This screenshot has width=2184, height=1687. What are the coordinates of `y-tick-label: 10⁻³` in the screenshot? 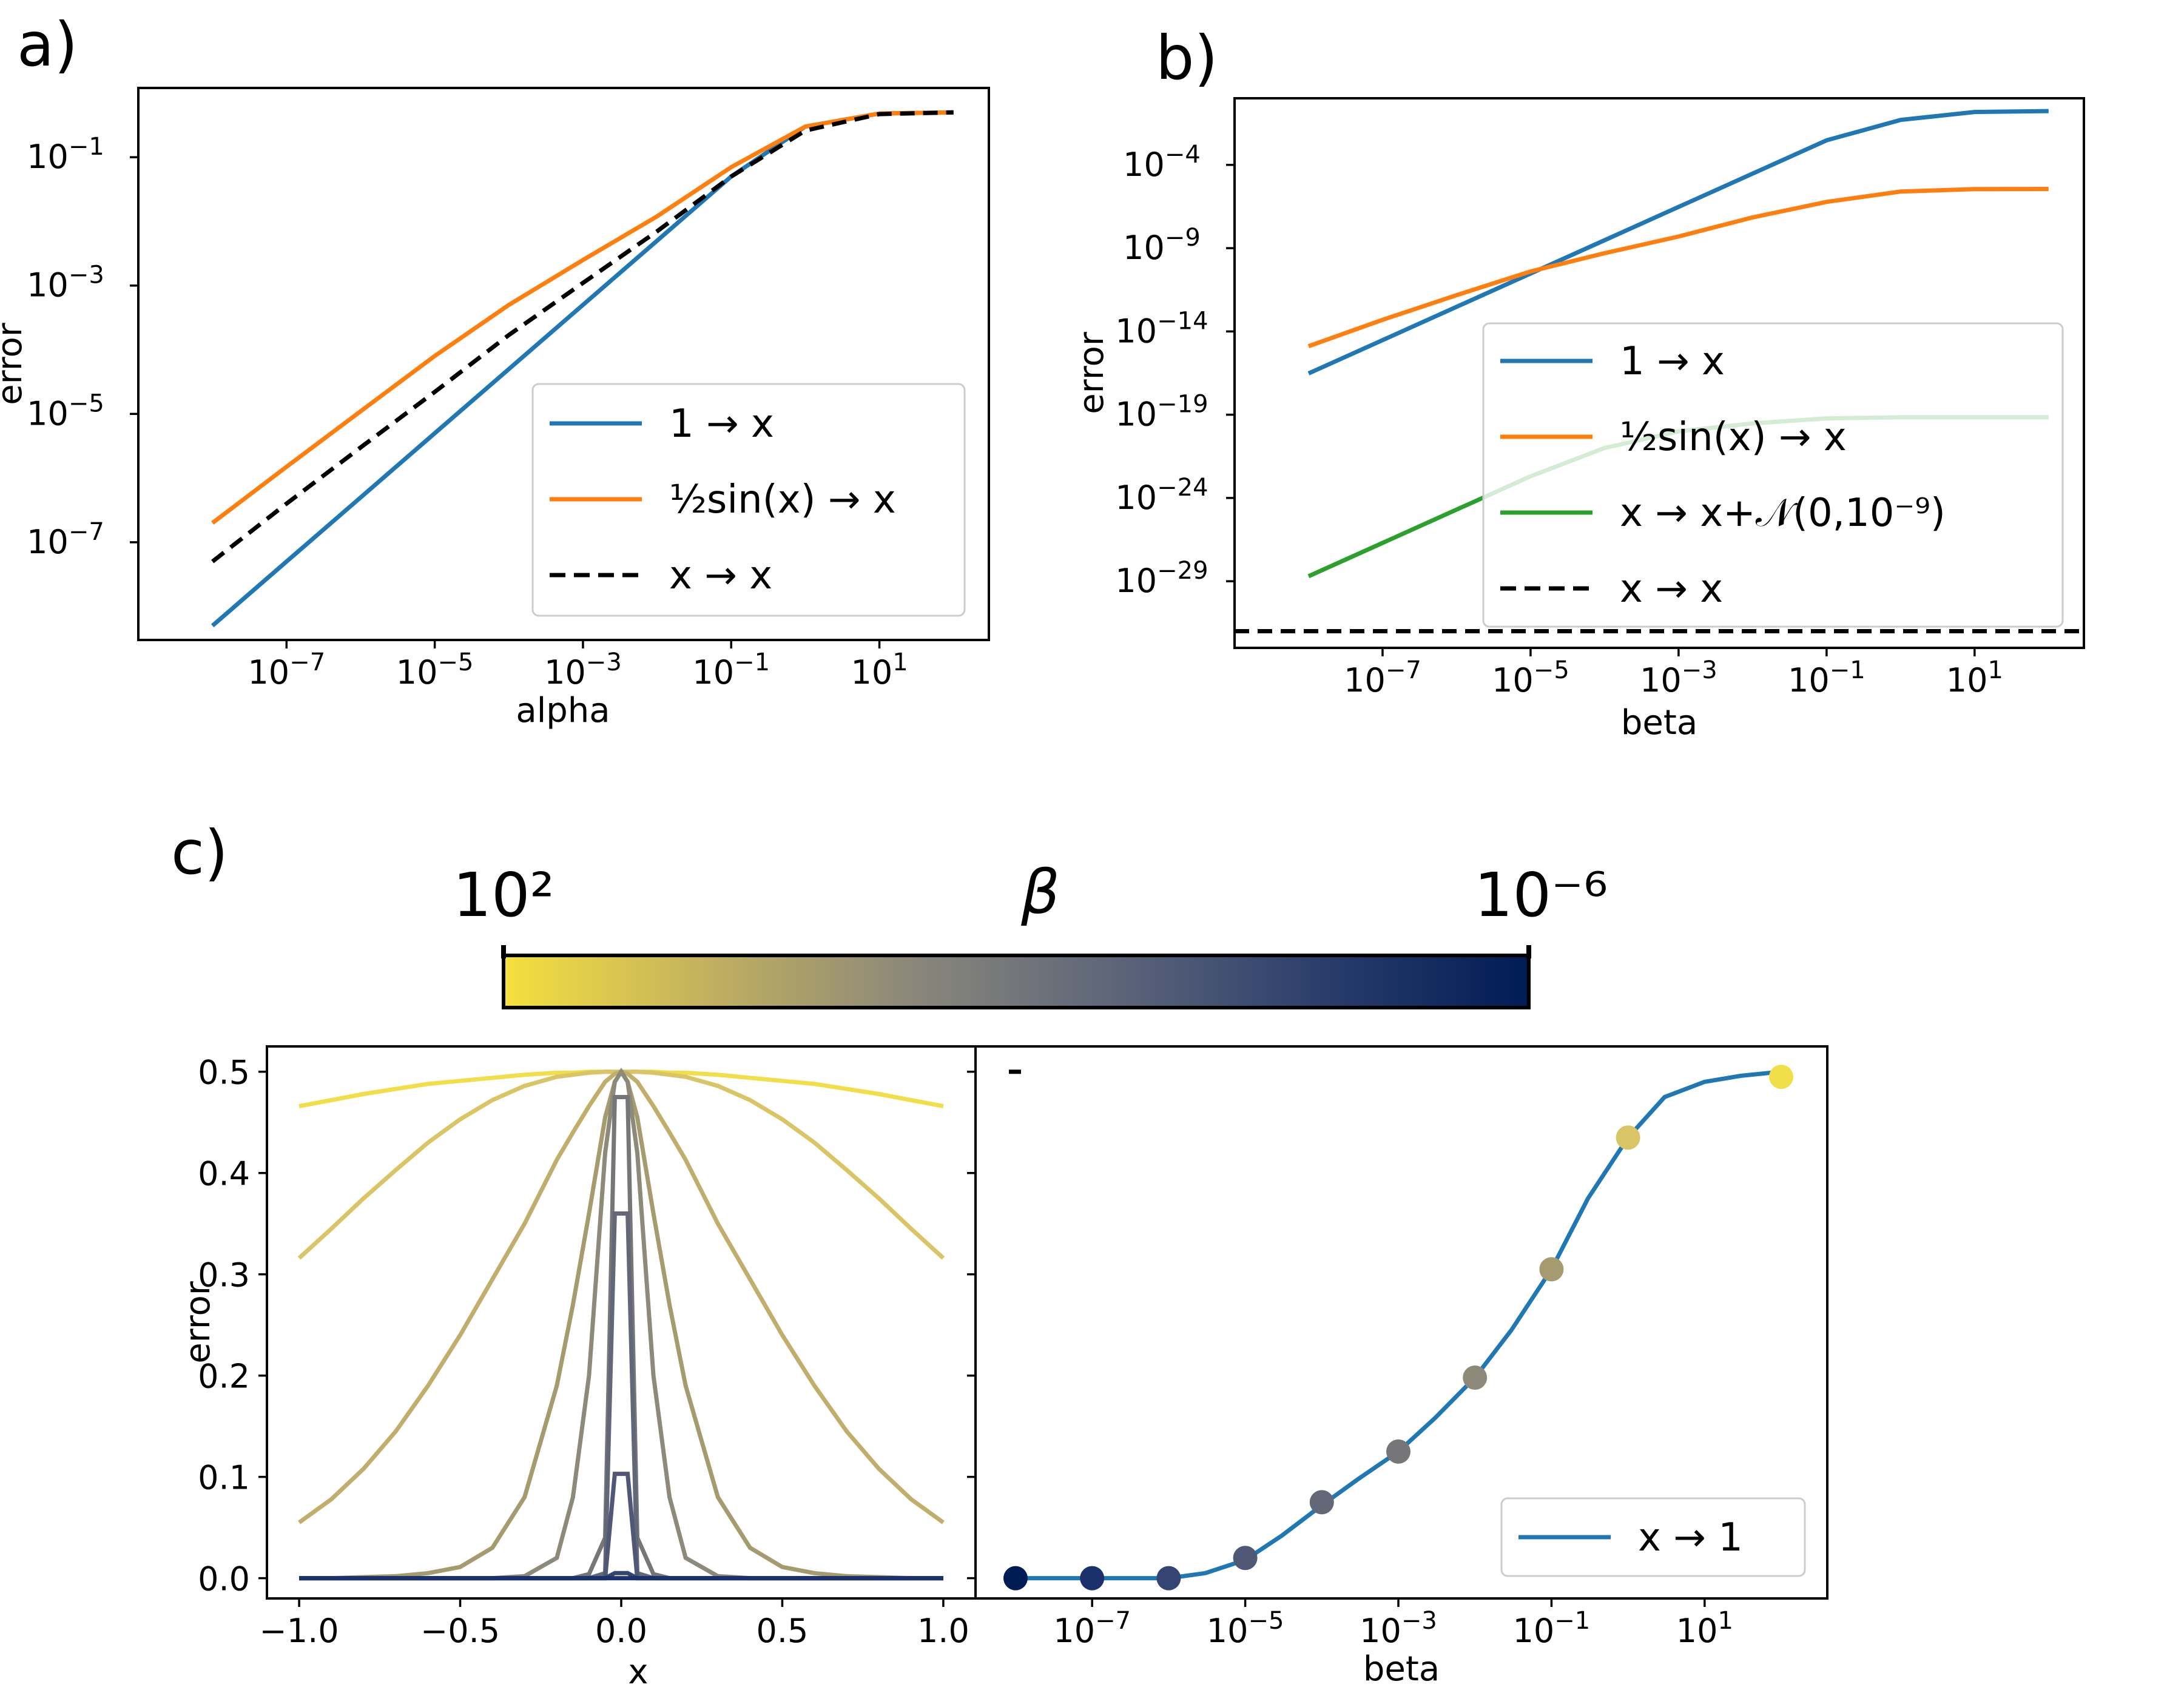 It's located at (65, 283).